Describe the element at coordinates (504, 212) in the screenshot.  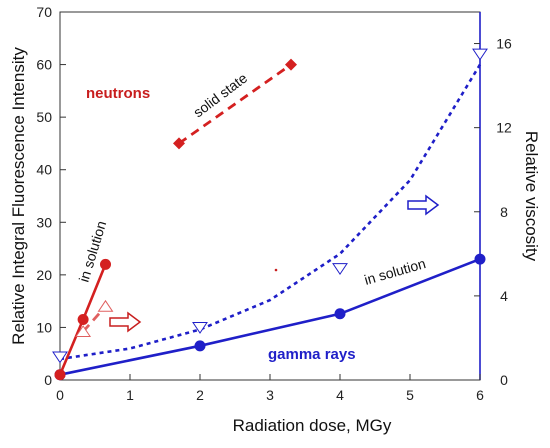
I see `y2-tick-label: 8` at that location.